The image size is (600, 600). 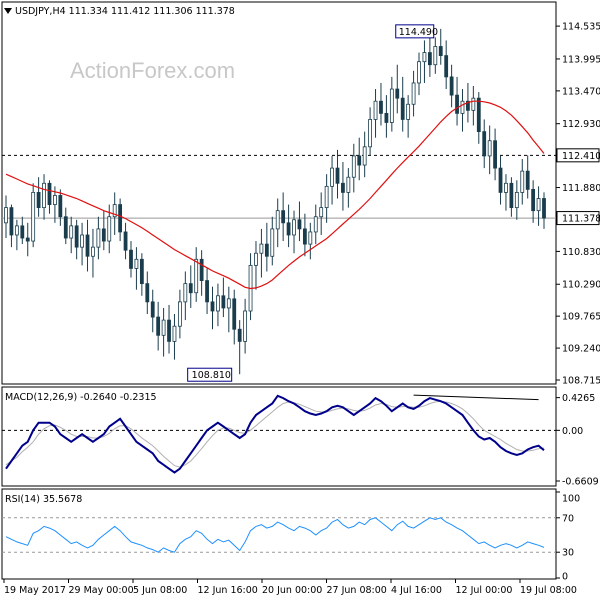 I want to click on price-tick-label: 110.290, so click(x=581, y=285).